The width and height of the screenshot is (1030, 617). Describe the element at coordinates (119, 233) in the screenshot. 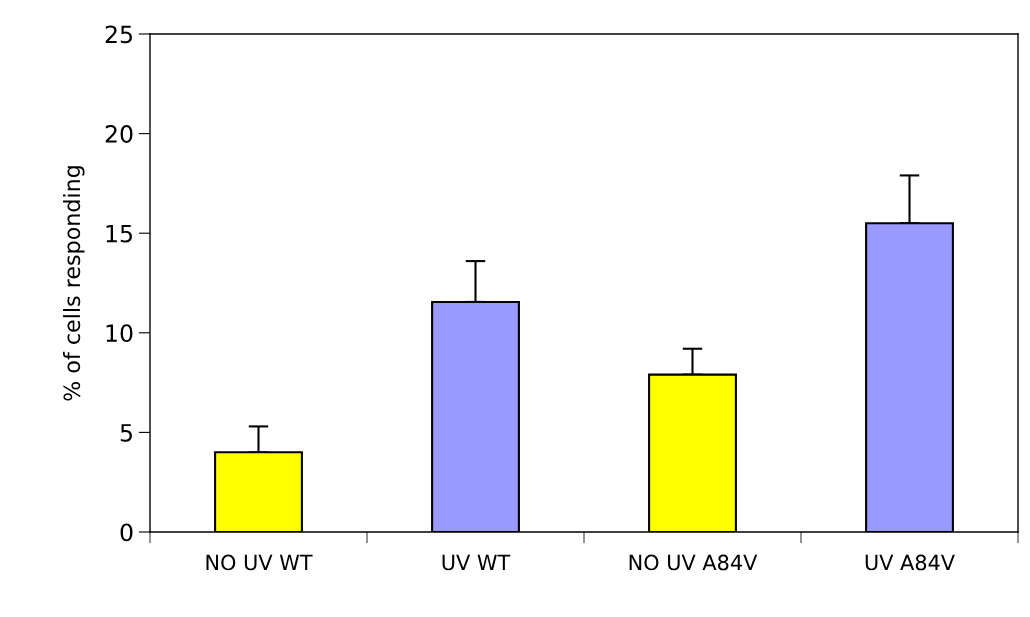

I see `y-tick-label: 15` at that location.